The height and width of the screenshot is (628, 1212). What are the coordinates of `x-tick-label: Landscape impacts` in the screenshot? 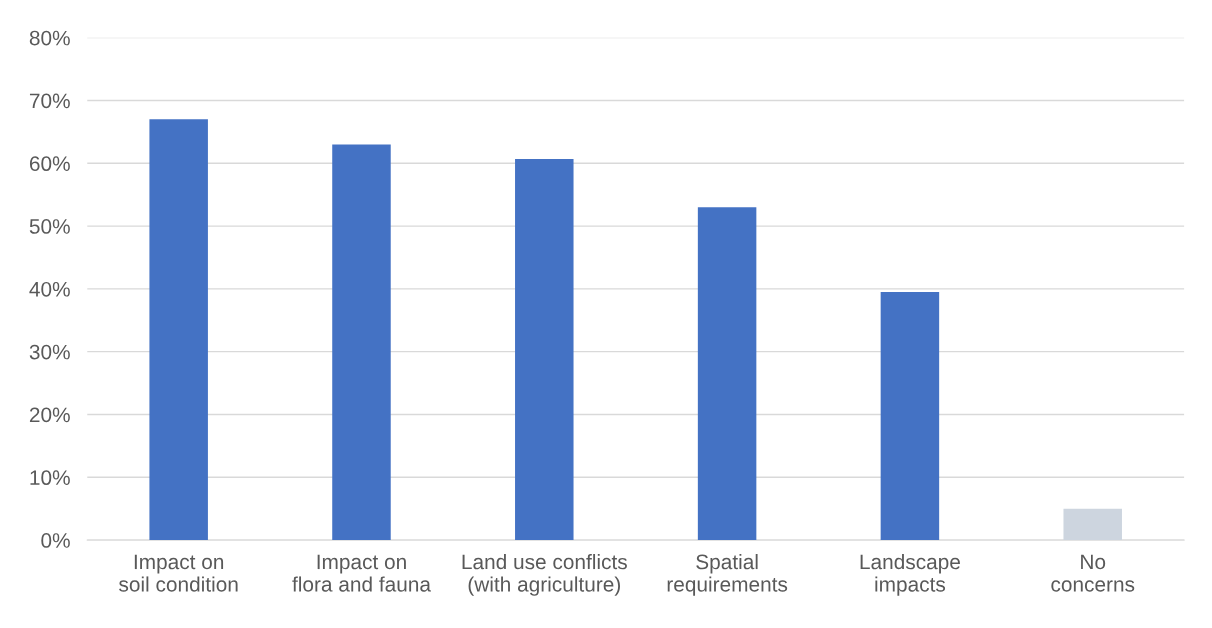 It's located at (910, 574).